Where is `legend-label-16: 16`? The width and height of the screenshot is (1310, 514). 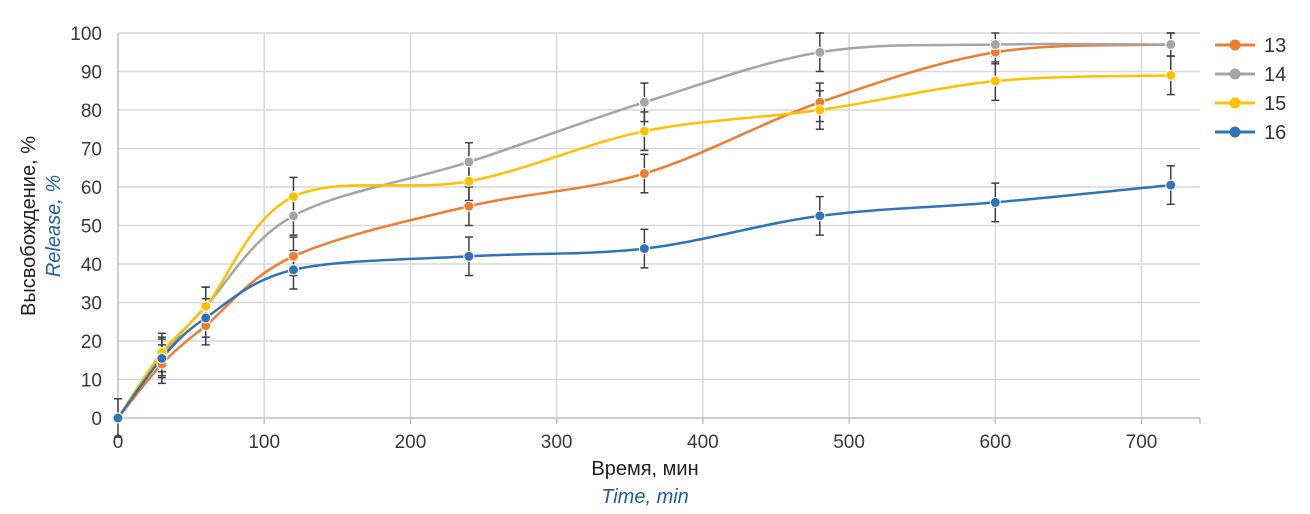 legend-label-16: 16 is located at coordinates (1275, 133).